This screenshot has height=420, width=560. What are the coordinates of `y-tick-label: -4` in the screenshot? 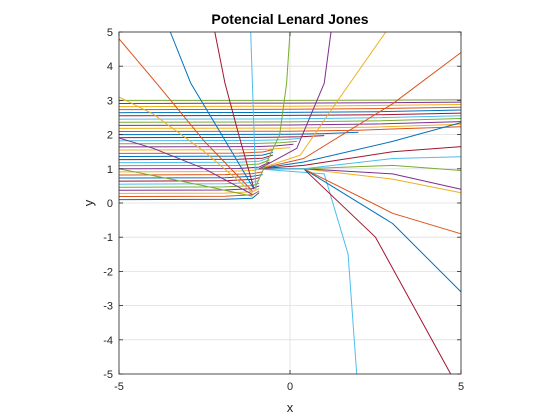 It's located at (108, 341).